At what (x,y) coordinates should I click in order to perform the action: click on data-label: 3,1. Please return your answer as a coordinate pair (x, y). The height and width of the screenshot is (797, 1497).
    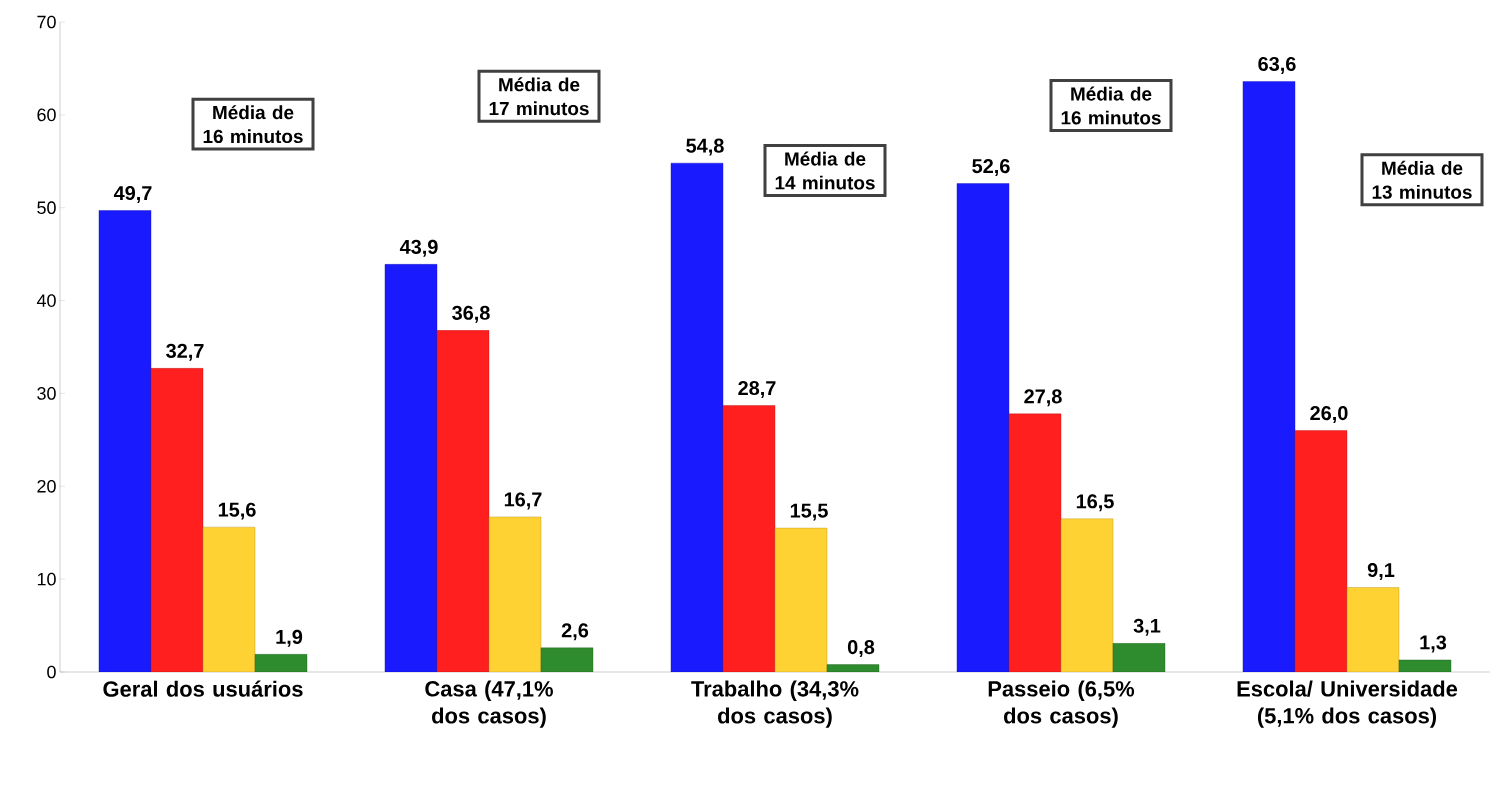
    Looking at the image, I should click on (1147, 627).